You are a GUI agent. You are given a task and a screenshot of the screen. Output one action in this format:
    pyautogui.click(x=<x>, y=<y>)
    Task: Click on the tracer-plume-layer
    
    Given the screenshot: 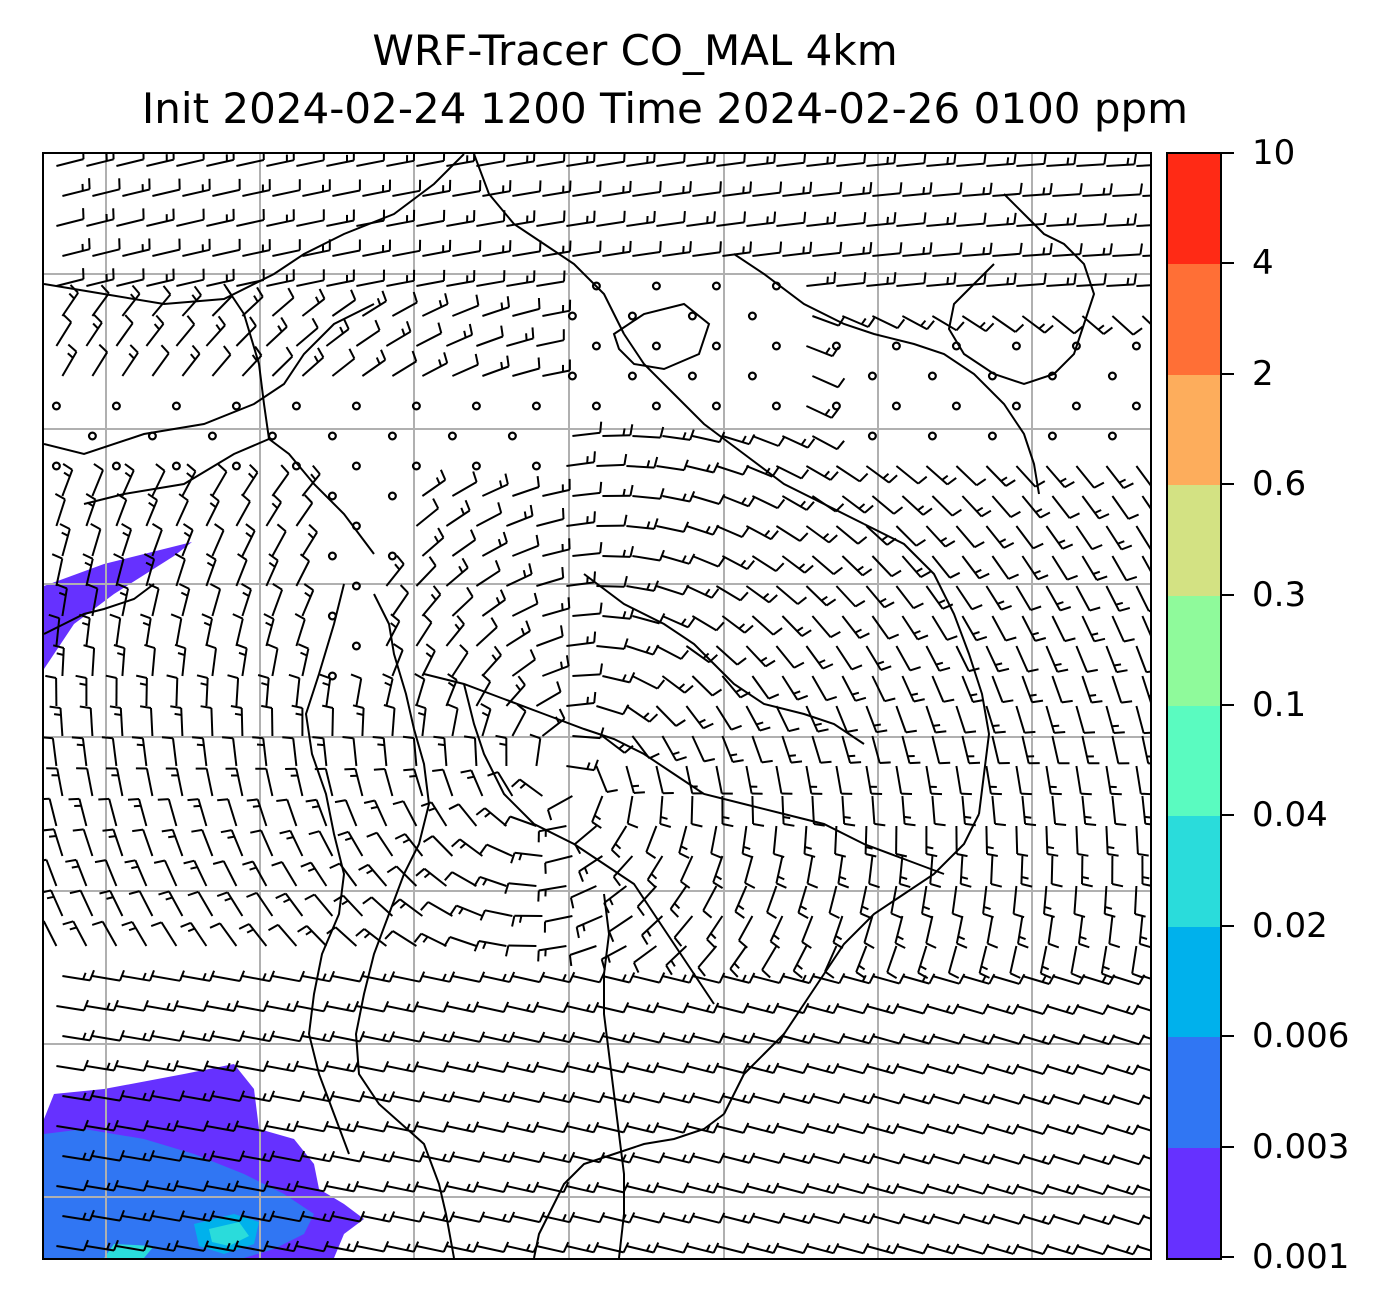 What is the action you would take?
    pyautogui.click(x=204, y=900)
    